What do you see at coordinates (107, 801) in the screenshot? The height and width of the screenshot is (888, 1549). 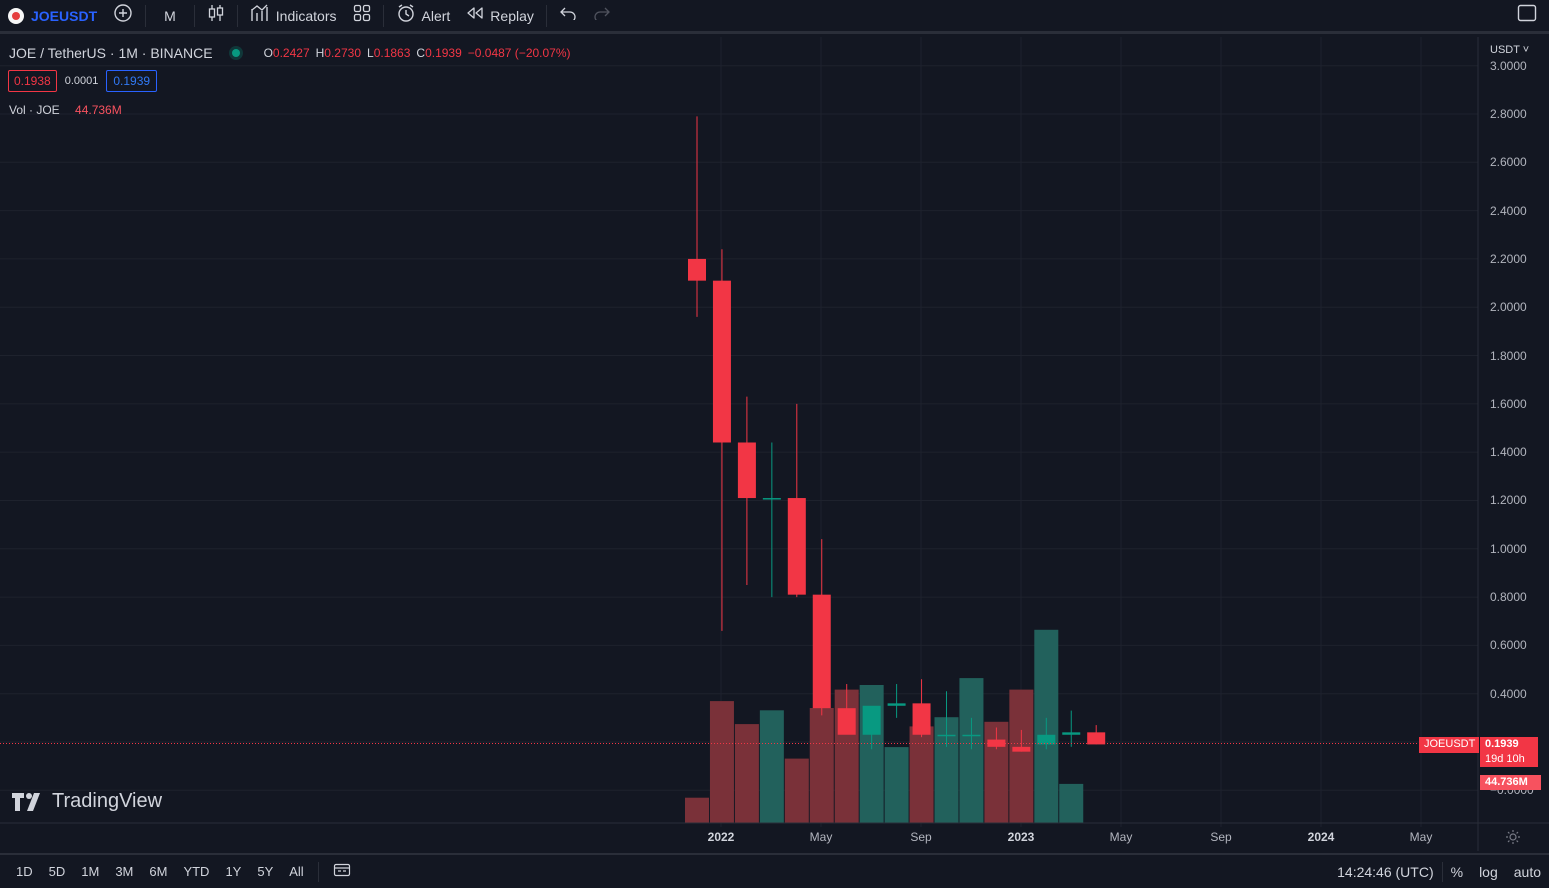 I see `watermark-label: TradingView` at bounding box center [107, 801].